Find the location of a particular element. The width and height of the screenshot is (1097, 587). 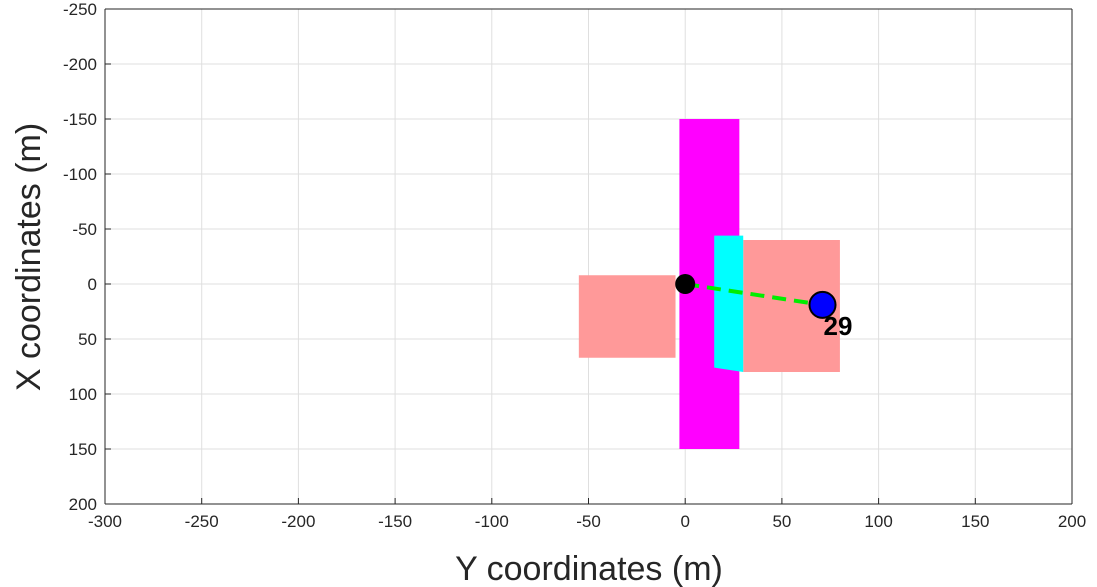

x-tick-label: 0 is located at coordinates (684, 521).